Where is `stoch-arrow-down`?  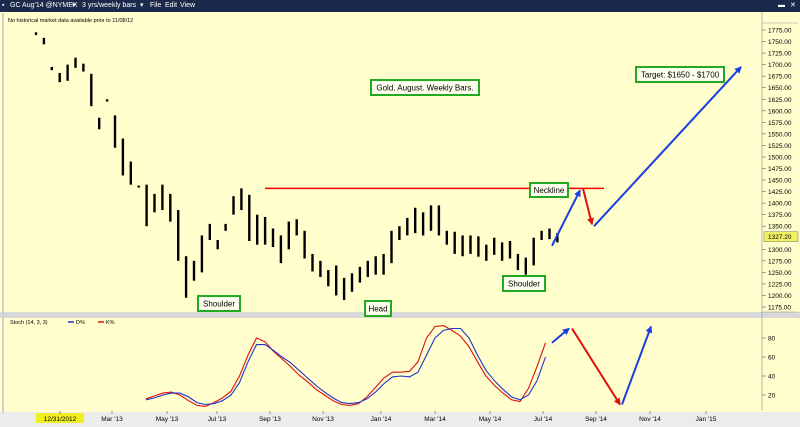
stoch-arrow-down is located at coordinates (596, 366).